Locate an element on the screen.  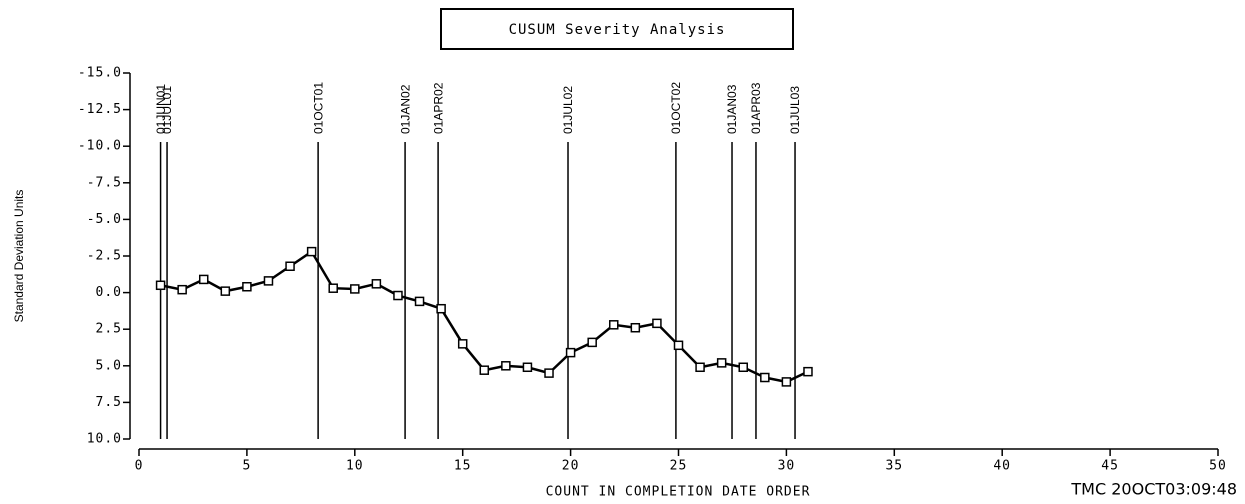
x-tick-label: 30 is located at coordinates (787, 466).